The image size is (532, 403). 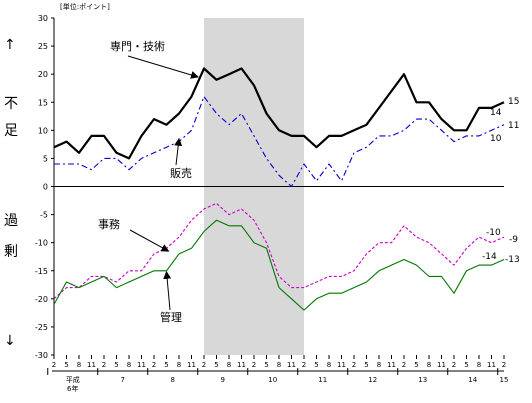 I want to click on label-clerical: 事務, so click(x=109, y=224).